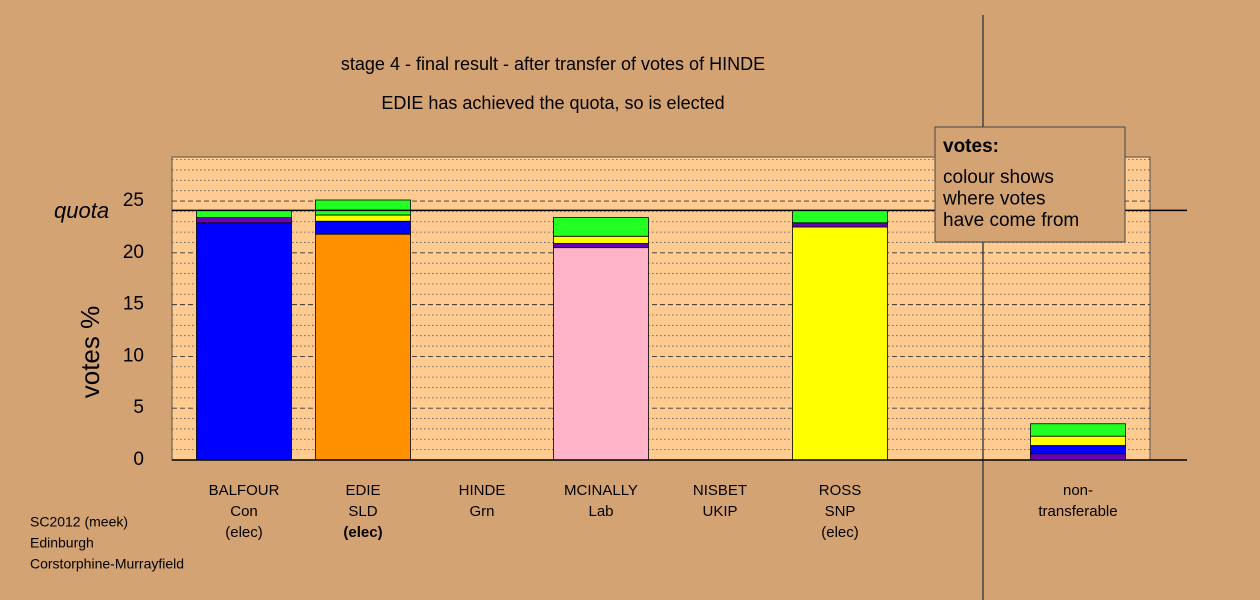 This screenshot has height=600, width=1260. I want to click on y-axis-label: votes %, so click(90, 352).